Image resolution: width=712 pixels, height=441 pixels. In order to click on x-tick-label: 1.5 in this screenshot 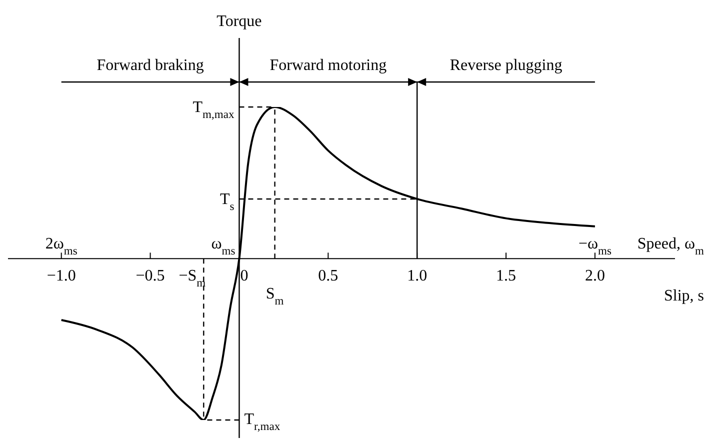, I will do `click(506, 276)`.